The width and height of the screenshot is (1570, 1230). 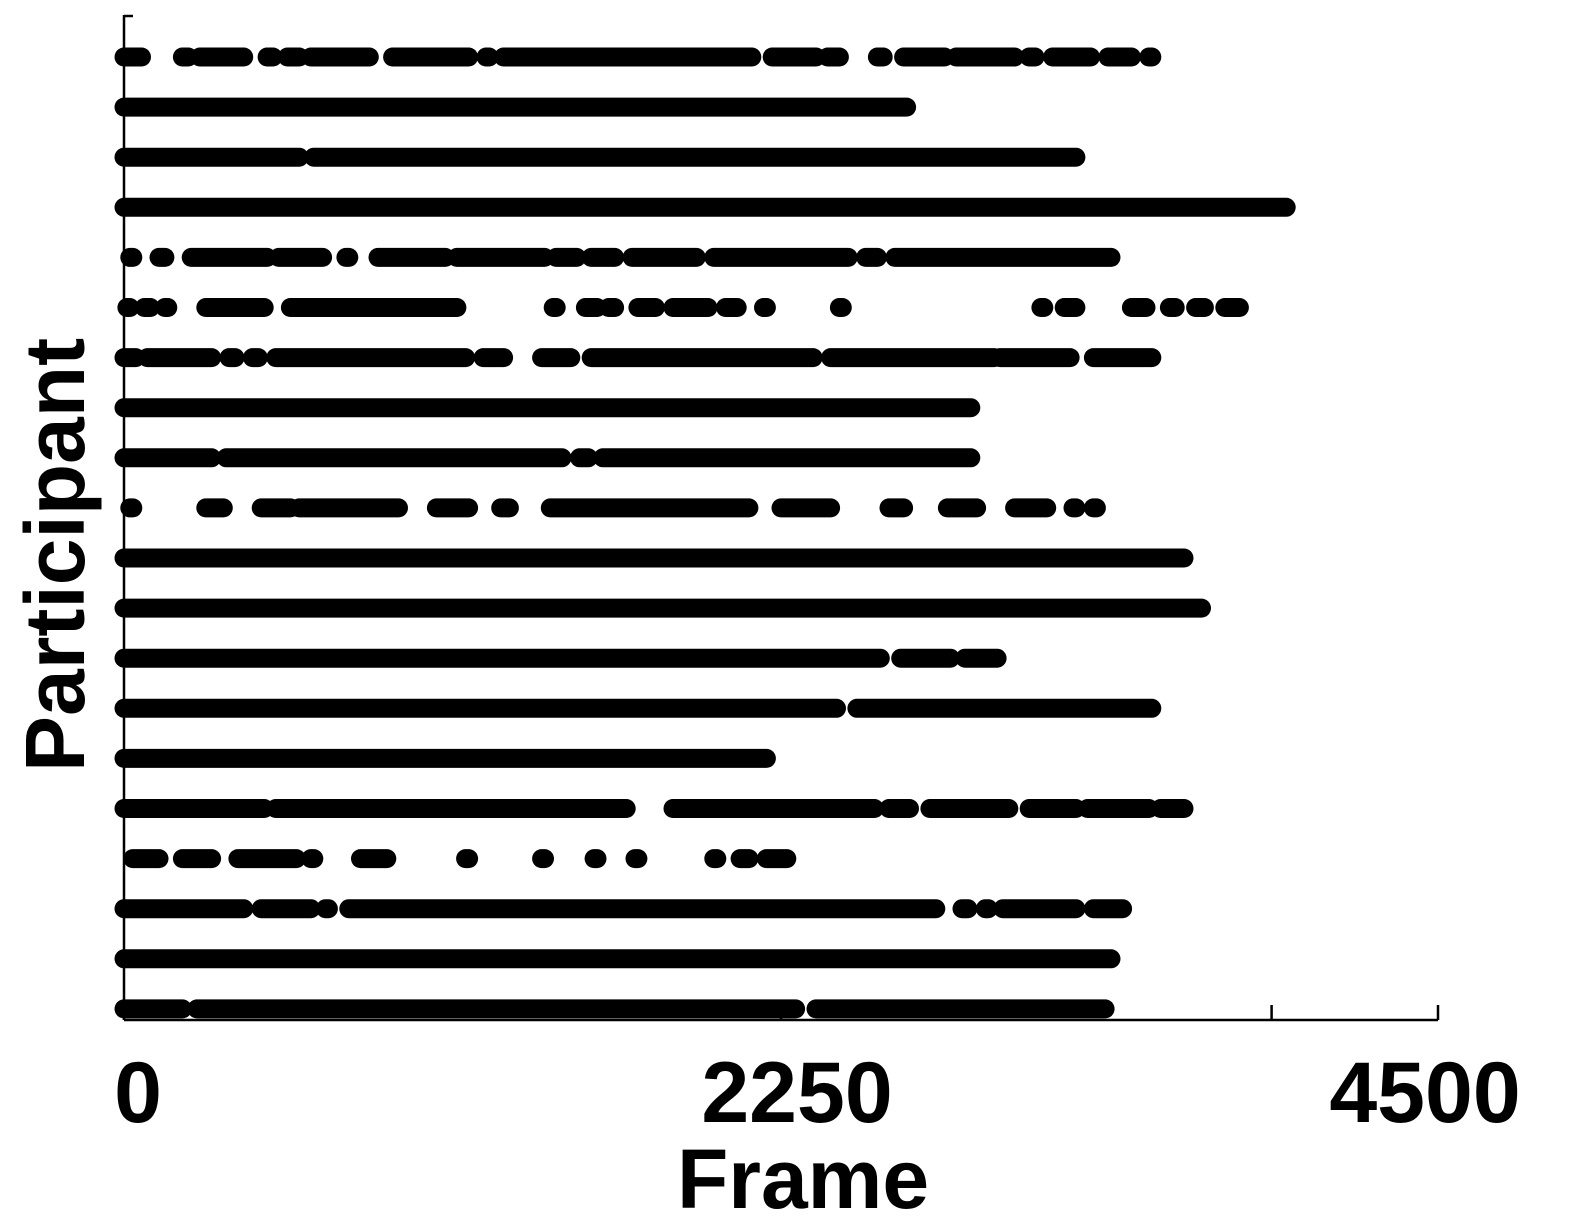 What do you see at coordinates (796, 1093) in the screenshot?
I see `x-tick-label-2250: 2250` at bounding box center [796, 1093].